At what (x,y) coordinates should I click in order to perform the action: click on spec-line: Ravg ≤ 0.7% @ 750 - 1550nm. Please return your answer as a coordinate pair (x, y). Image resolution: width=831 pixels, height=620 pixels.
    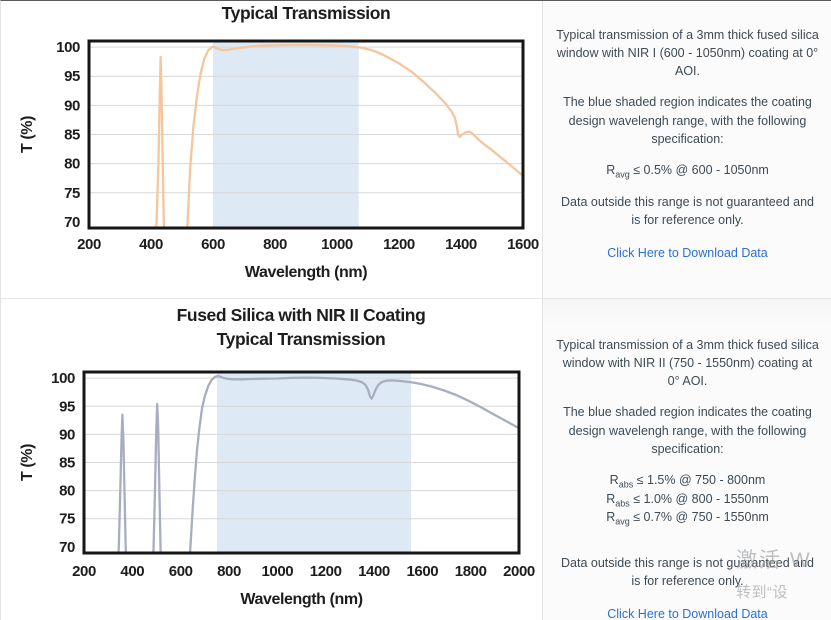
    Looking at the image, I should click on (687, 518).